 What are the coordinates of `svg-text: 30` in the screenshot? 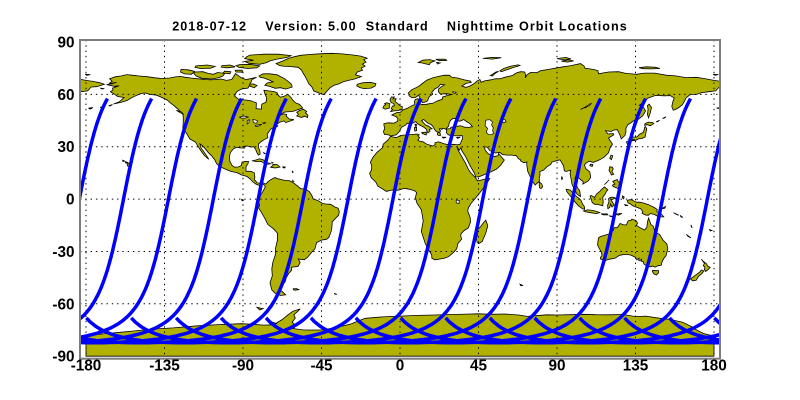 It's located at (65, 147).